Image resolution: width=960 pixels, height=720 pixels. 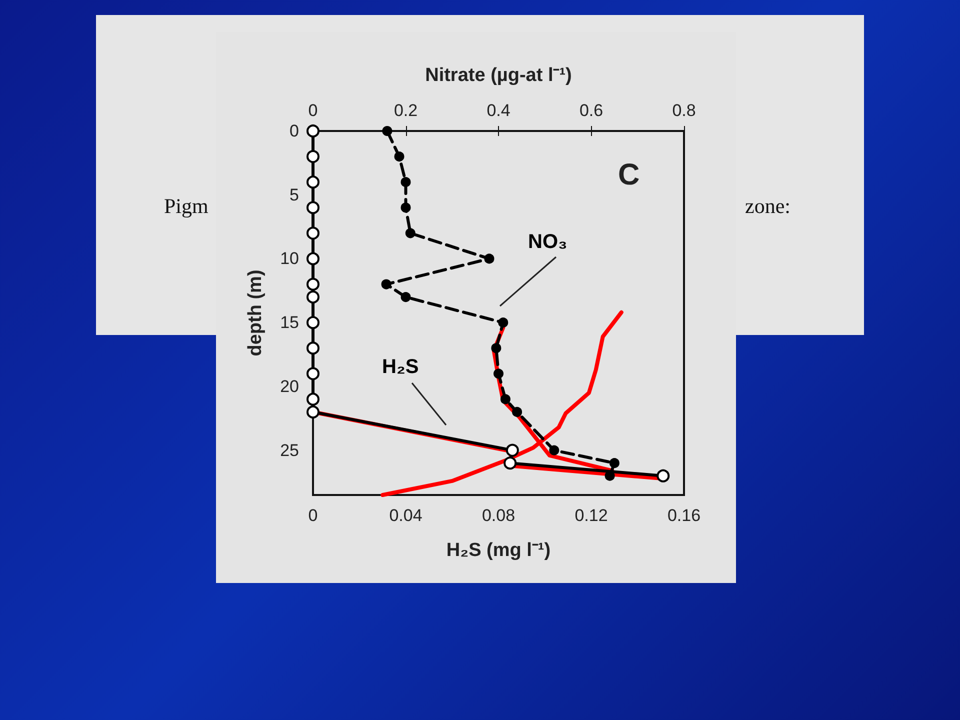 I want to click on y-tick-label: 10, so click(x=289, y=258).